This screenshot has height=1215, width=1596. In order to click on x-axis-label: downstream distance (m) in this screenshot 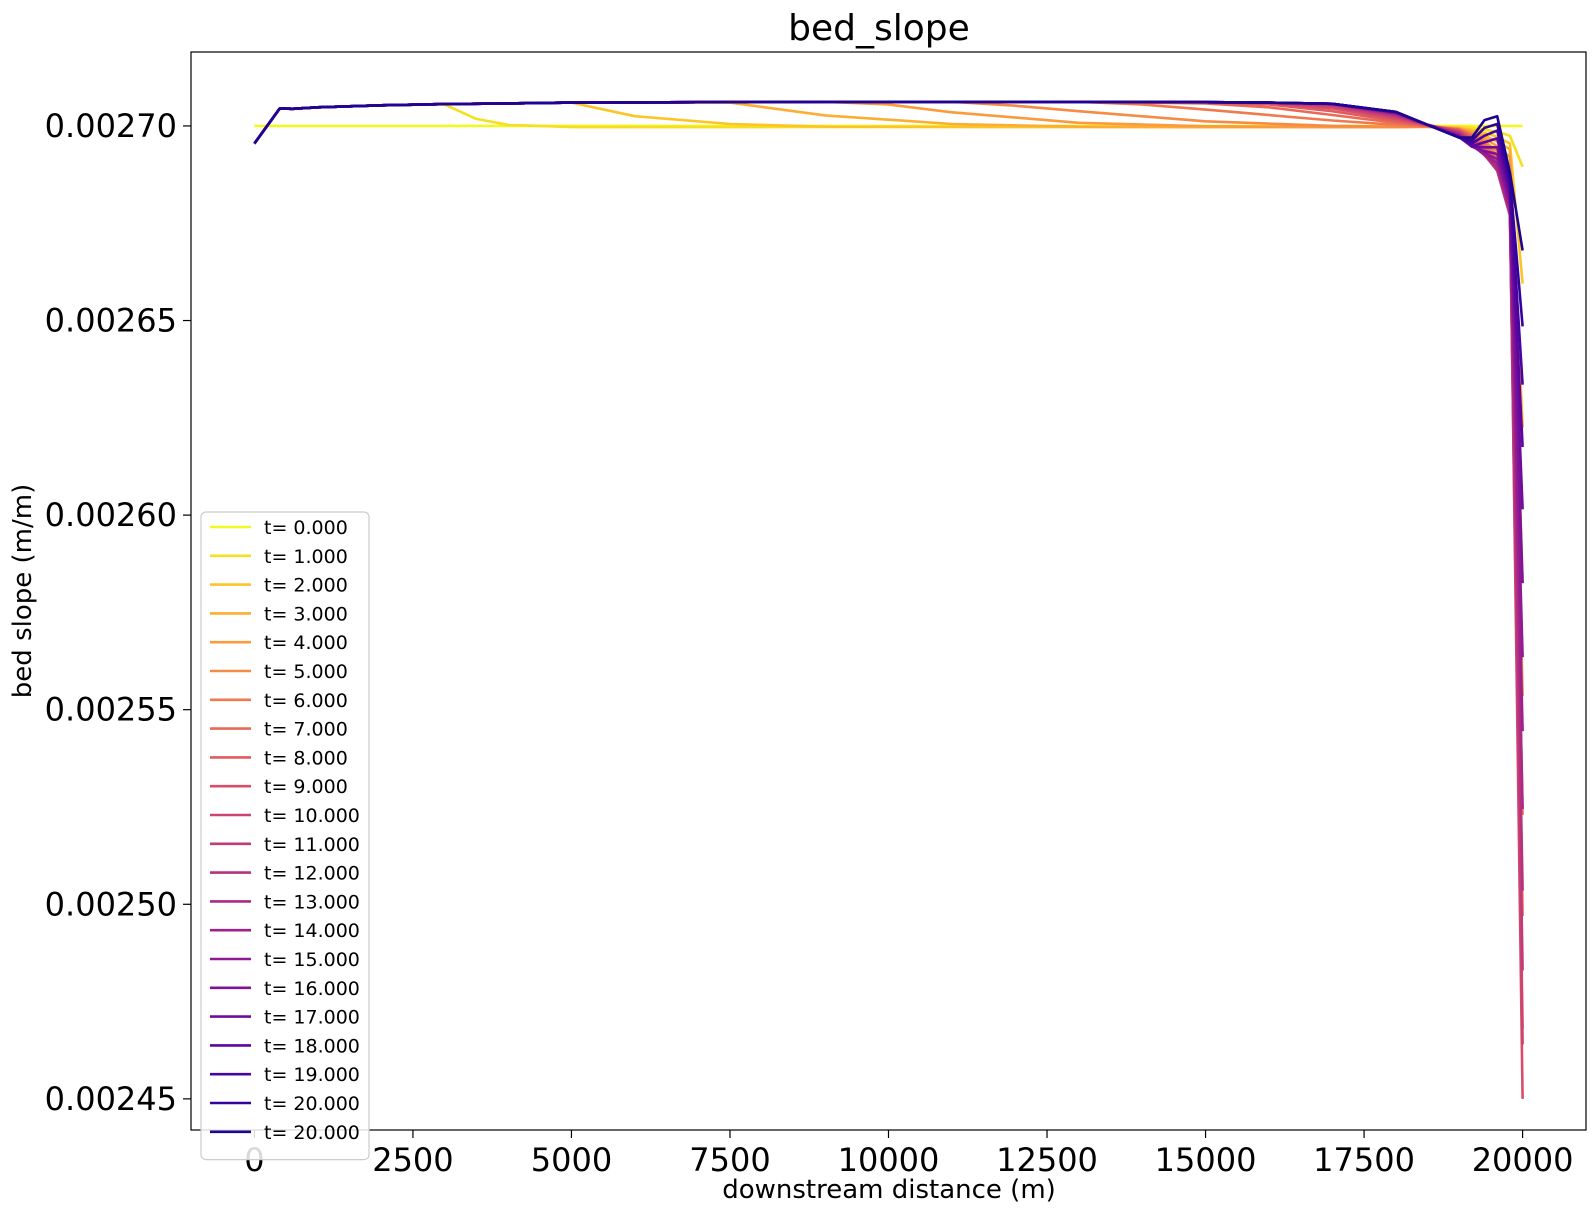, I will do `click(889, 1190)`.